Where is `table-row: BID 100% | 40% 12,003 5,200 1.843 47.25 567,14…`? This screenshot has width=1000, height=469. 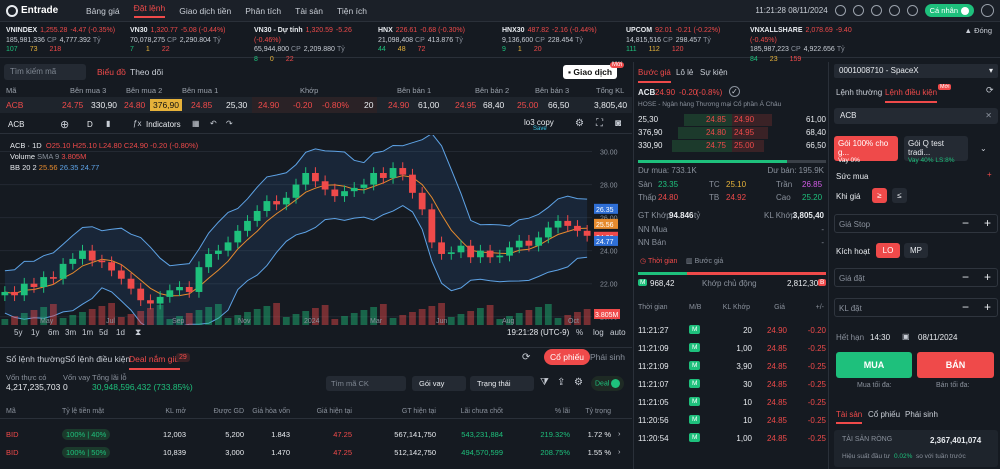
table-row: BID 100% | 40% 12,003 5,200 1.843 47.25 567,14… is located at coordinates (316, 435).